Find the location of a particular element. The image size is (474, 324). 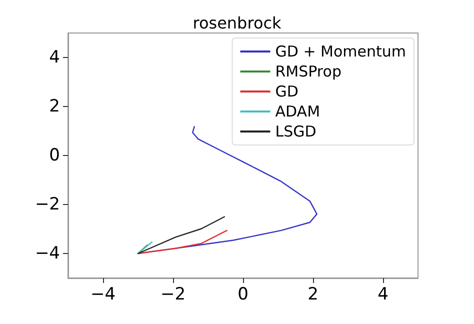

legend-label: GD + Momentum is located at coordinates (340, 51).